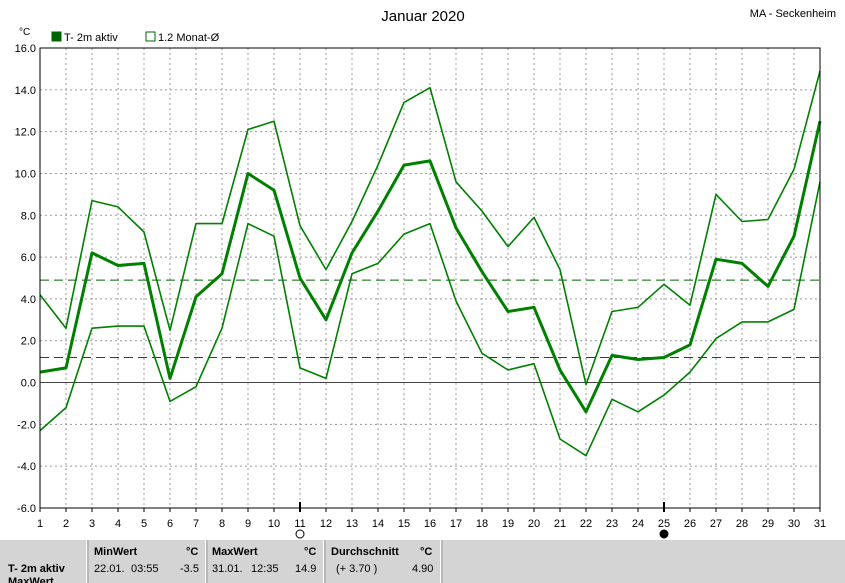  I want to click on legend-label-average: 1.2 Monat-Ø, so click(189, 38).